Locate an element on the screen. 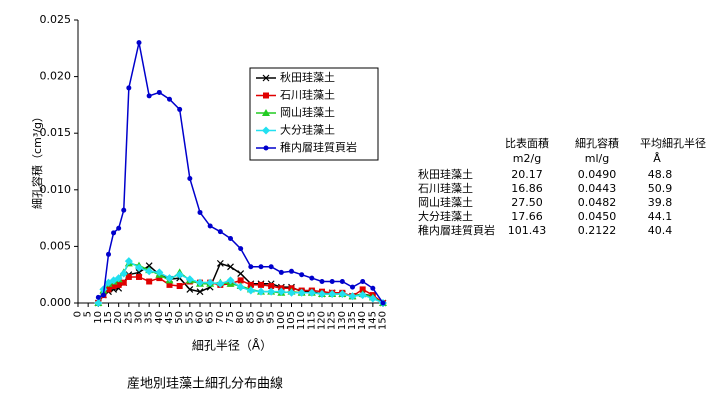  x-tick-label: 70 is located at coordinates (220, 317).